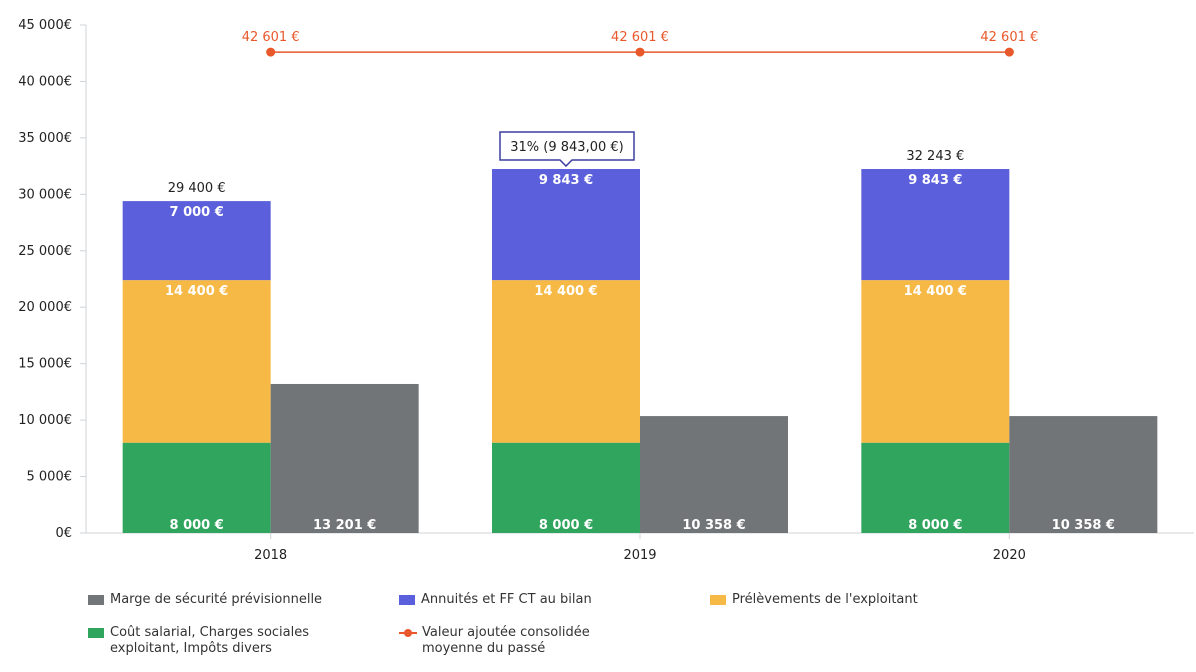  I want to click on y-tick-label: 25 000€, so click(45, 251).